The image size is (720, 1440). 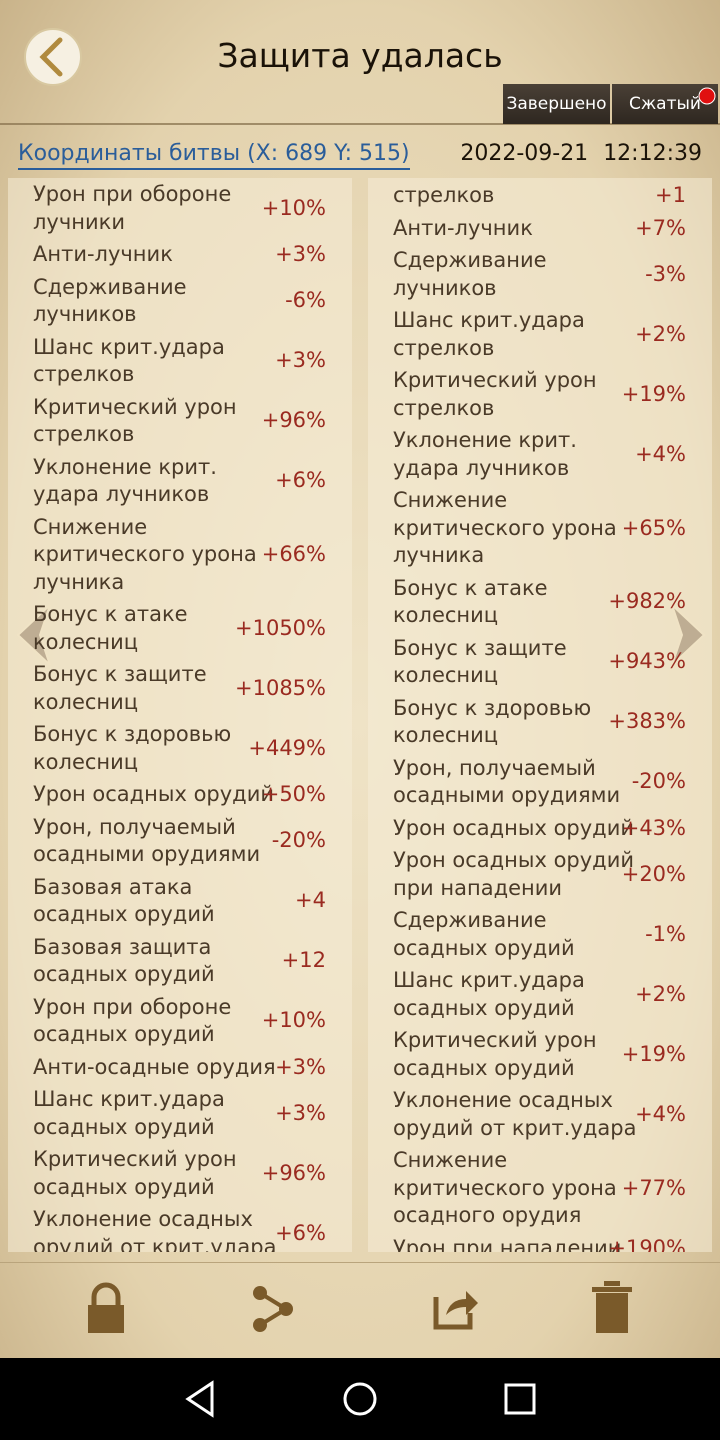 What do you see at coordinates (360, 55) in the screenshot?
I see `title: Защита удалась` at bounding box center [360, 55].